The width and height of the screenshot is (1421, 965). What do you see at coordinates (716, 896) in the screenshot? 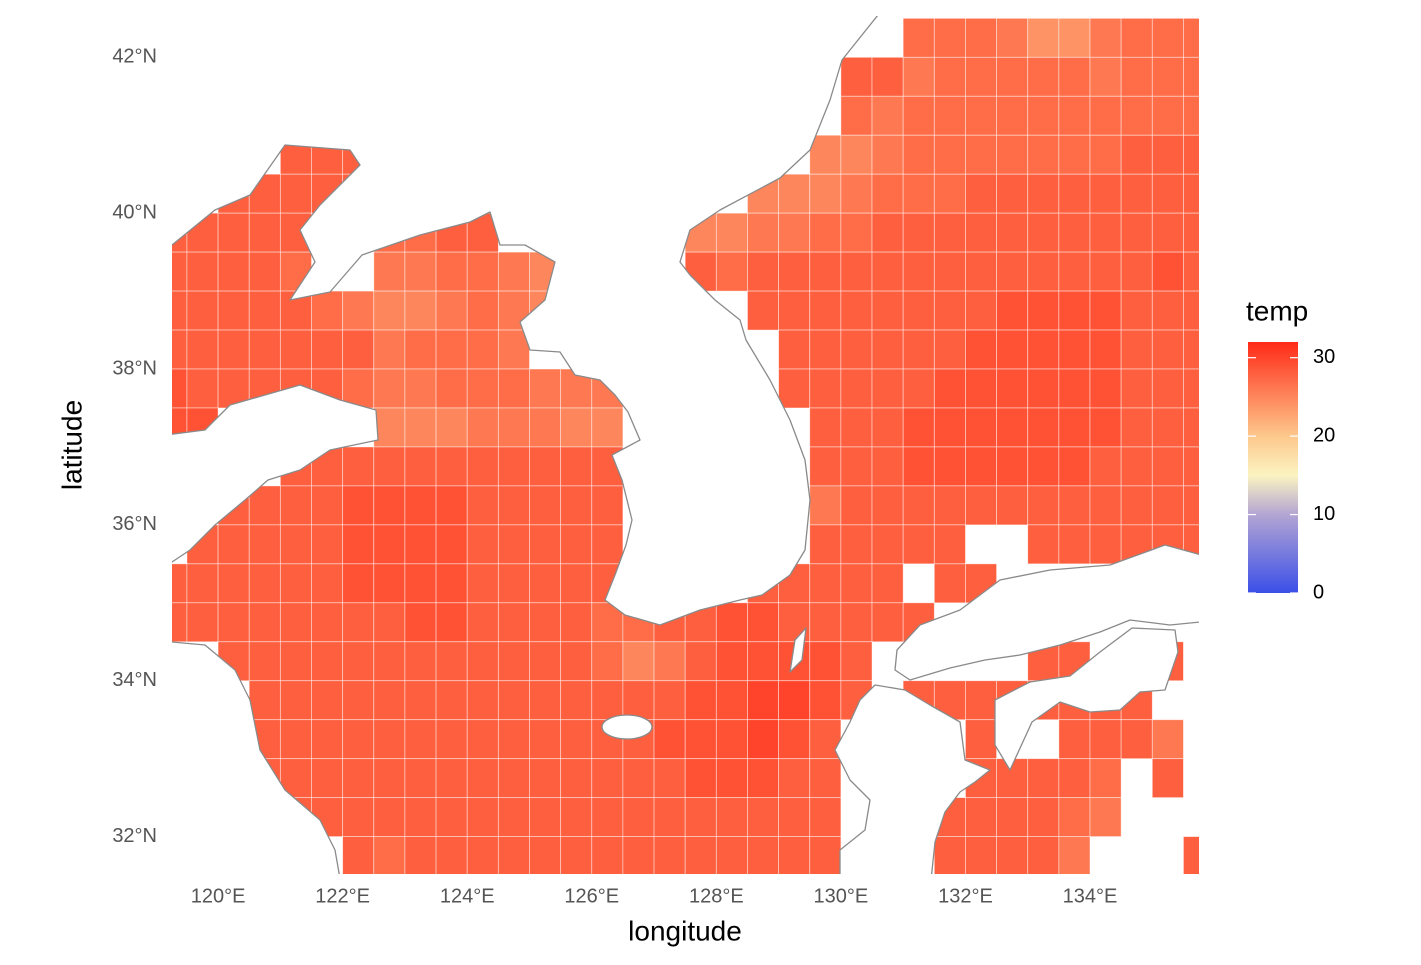
I see `x-tick-label: 128°E` at bounding box center [716, 896].